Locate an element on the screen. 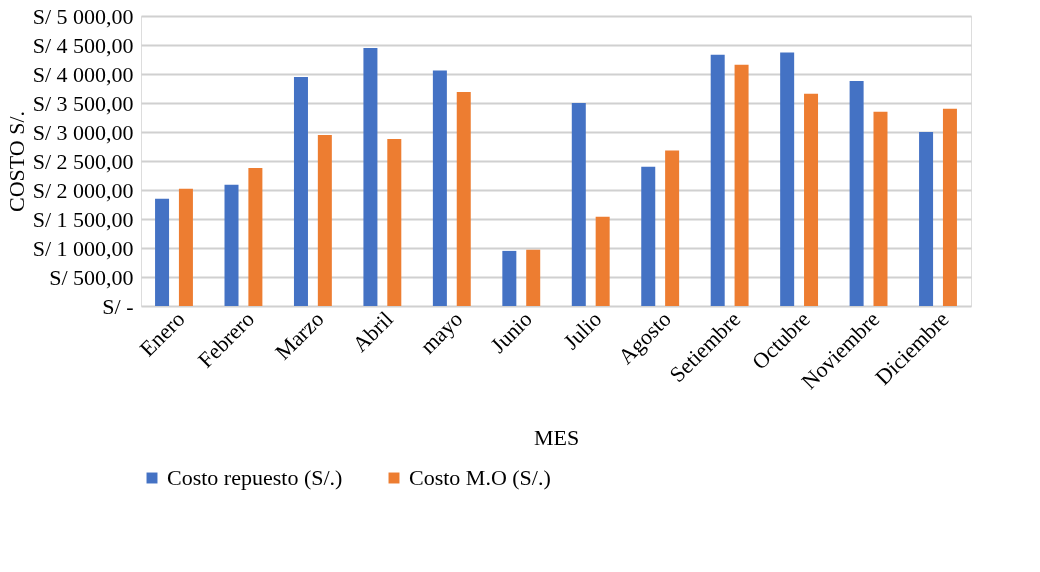 The width and height of the screenshot is (1040, 572). y-tick-label: S/ 4 000,00 is located at coordinates (83, 74).